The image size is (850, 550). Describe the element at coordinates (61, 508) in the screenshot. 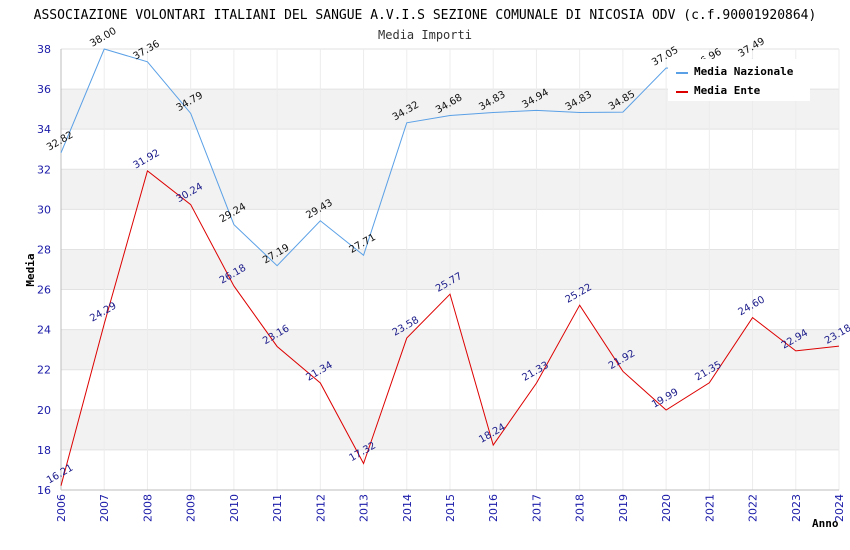

I see `x-tick-label: 2006` at that location.